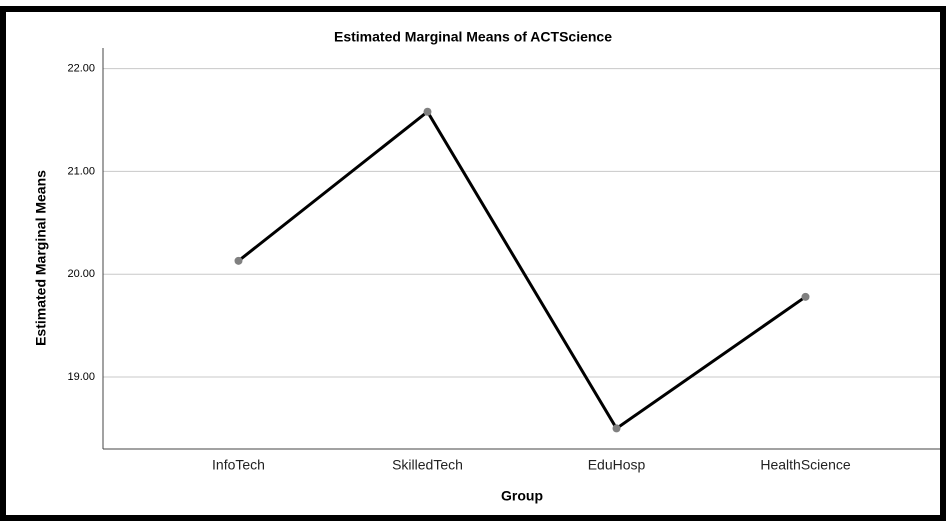 The image size is (946, 521). Describe the element at coordinates (81, 68) in the screenshot. I see `y-tick-label: 22.00` at that location.